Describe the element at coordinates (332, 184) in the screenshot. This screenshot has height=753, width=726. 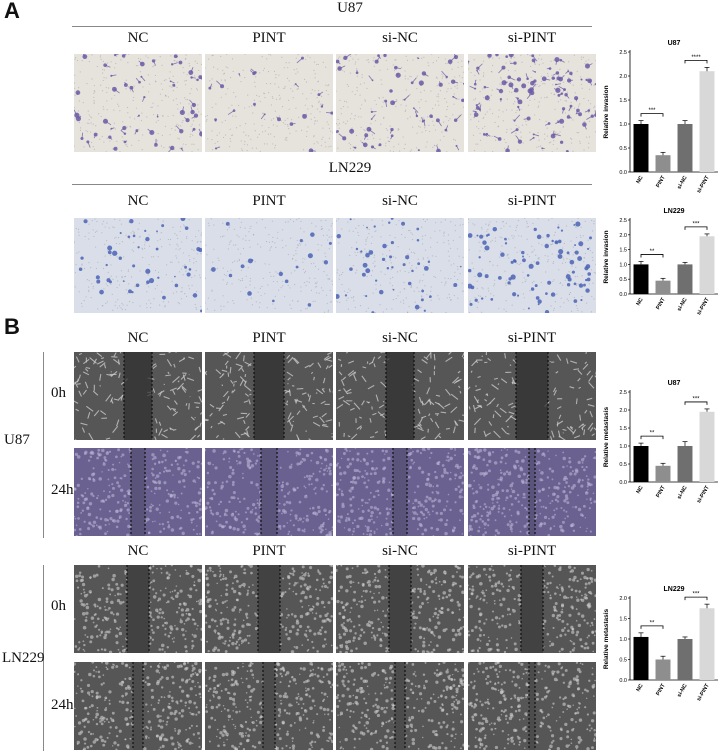
I see `panel-a-ln229-divider` at that location.